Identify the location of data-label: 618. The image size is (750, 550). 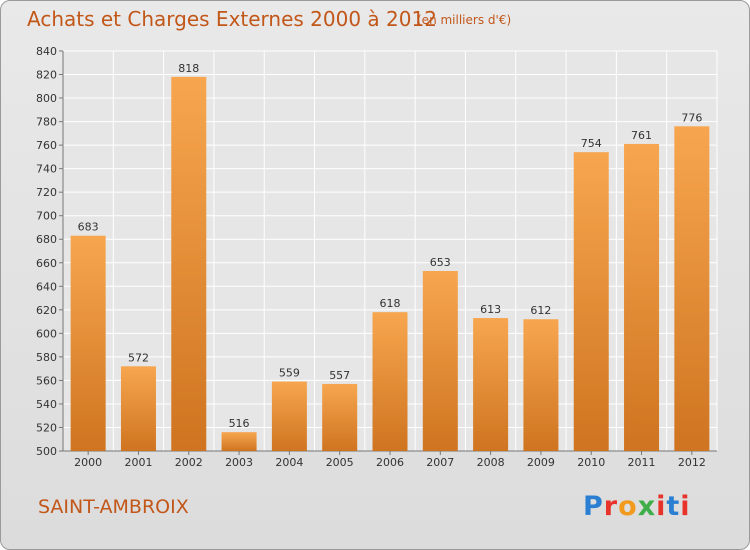
(390, 303).